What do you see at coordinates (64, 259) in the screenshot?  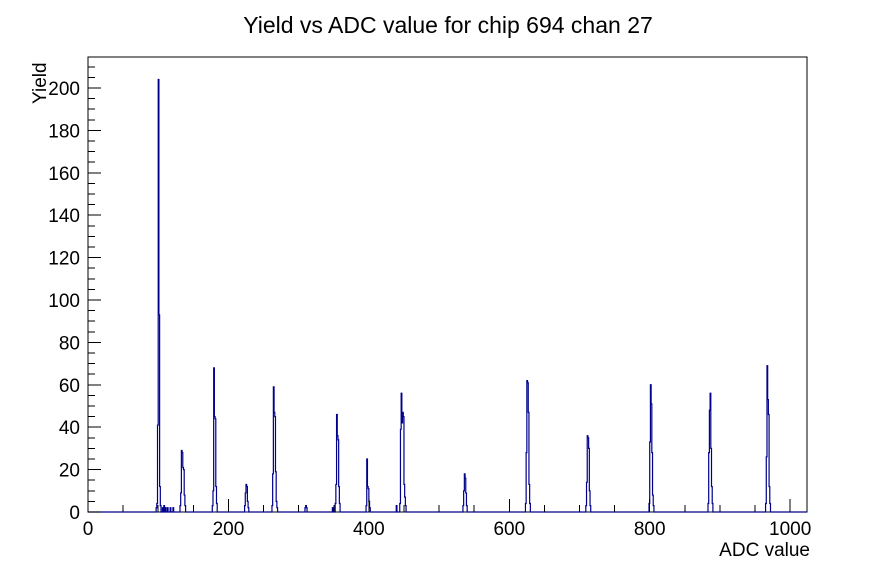 I see `y-tick-label: 120` at bounding box center [64, 259].